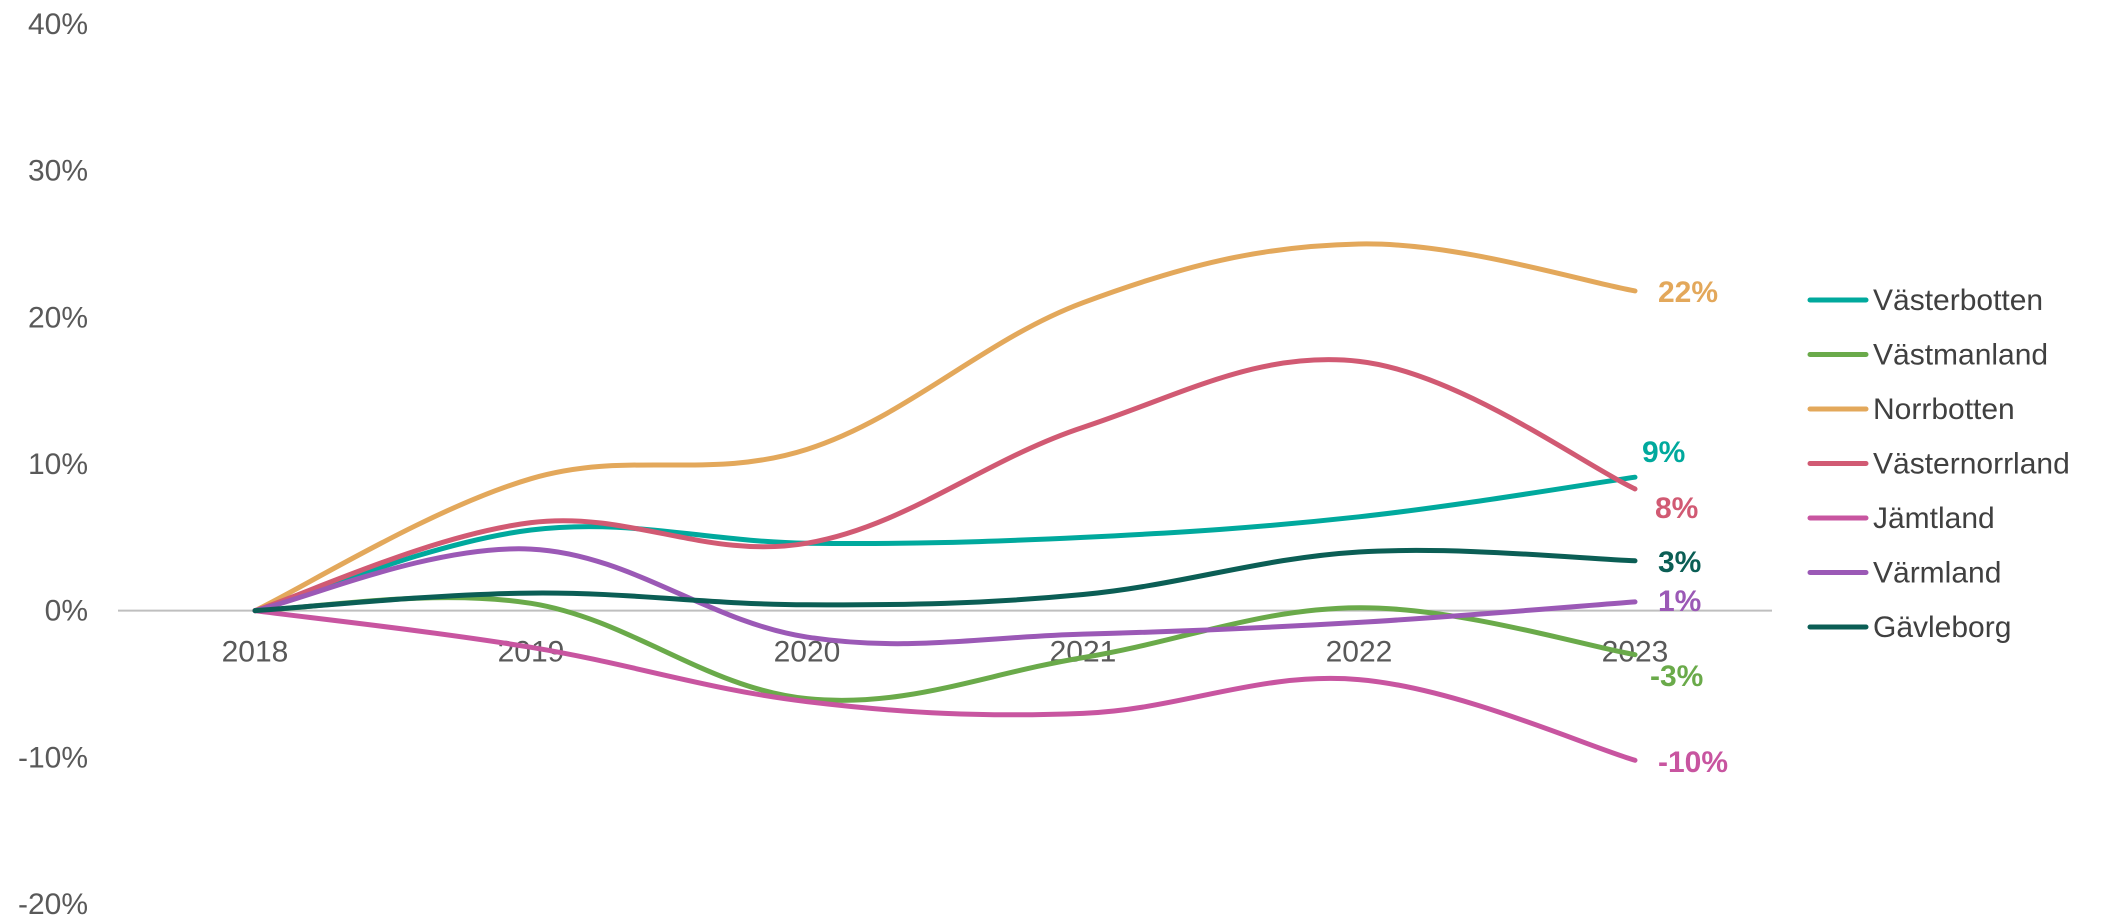  What do you see at coordinates (58, 464) in the screenshot?
I see `y-tick-label: 10%` at bounding box center [58, 464].